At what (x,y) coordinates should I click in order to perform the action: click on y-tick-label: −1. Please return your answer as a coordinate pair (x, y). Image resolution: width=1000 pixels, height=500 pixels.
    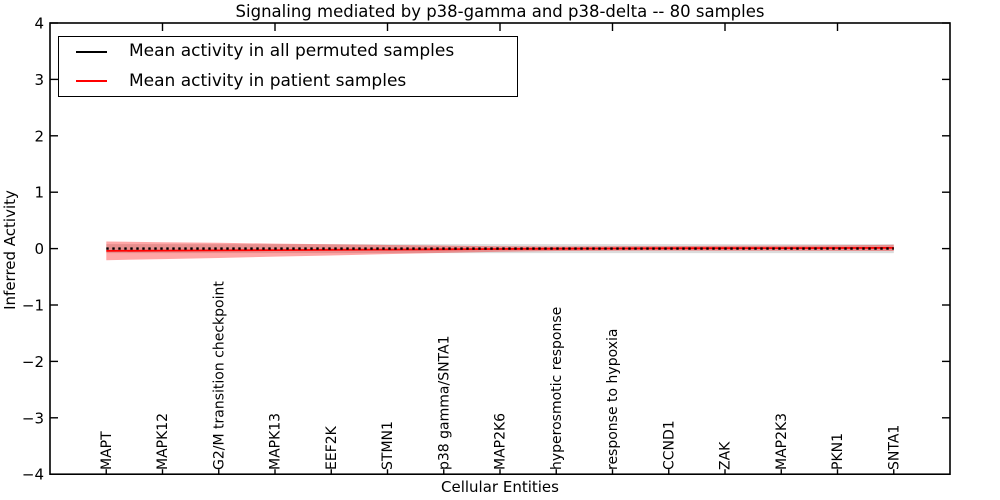
    Looking at the image, I should click on (33, 306).